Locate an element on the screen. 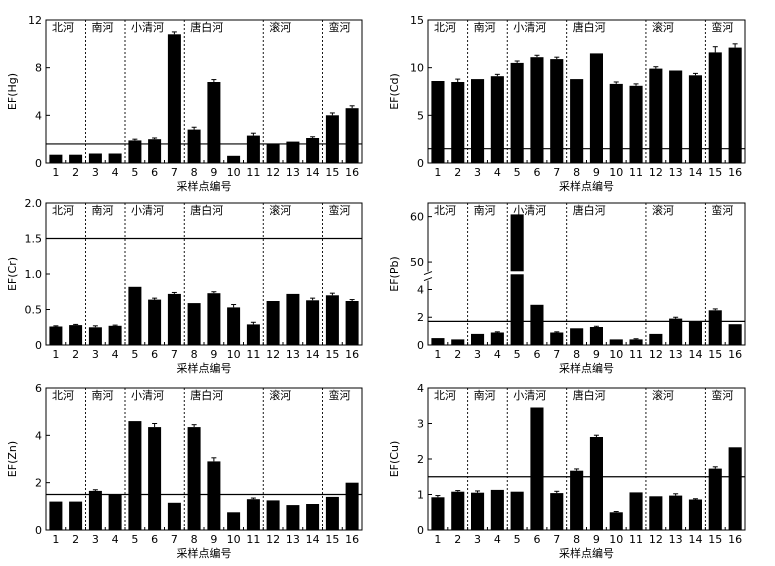 Image resolution: width=775 pixels, height=566 pixels. xtick-label-hg-6: 6 is located at coordinates (154, 172).